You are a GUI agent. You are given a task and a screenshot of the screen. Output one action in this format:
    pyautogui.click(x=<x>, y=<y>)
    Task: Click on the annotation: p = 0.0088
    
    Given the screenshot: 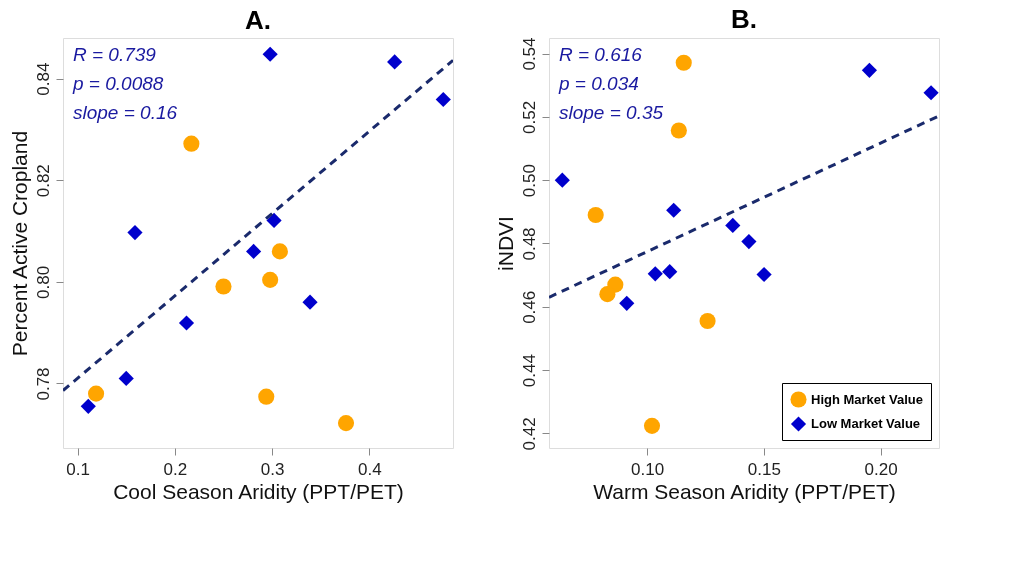 What is the action you would take?
    pyautogui.click(x=118, y=83)
    